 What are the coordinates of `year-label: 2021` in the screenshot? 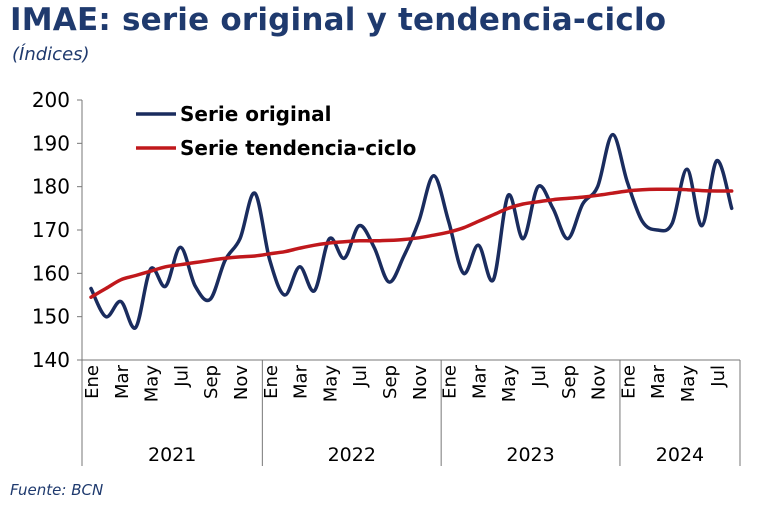 It's located at (172, 455).